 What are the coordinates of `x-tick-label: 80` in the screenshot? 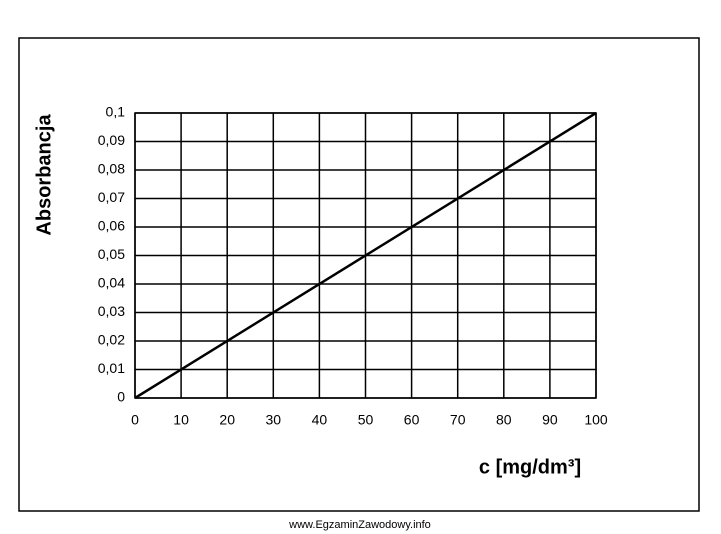 It's located at (504, 420).